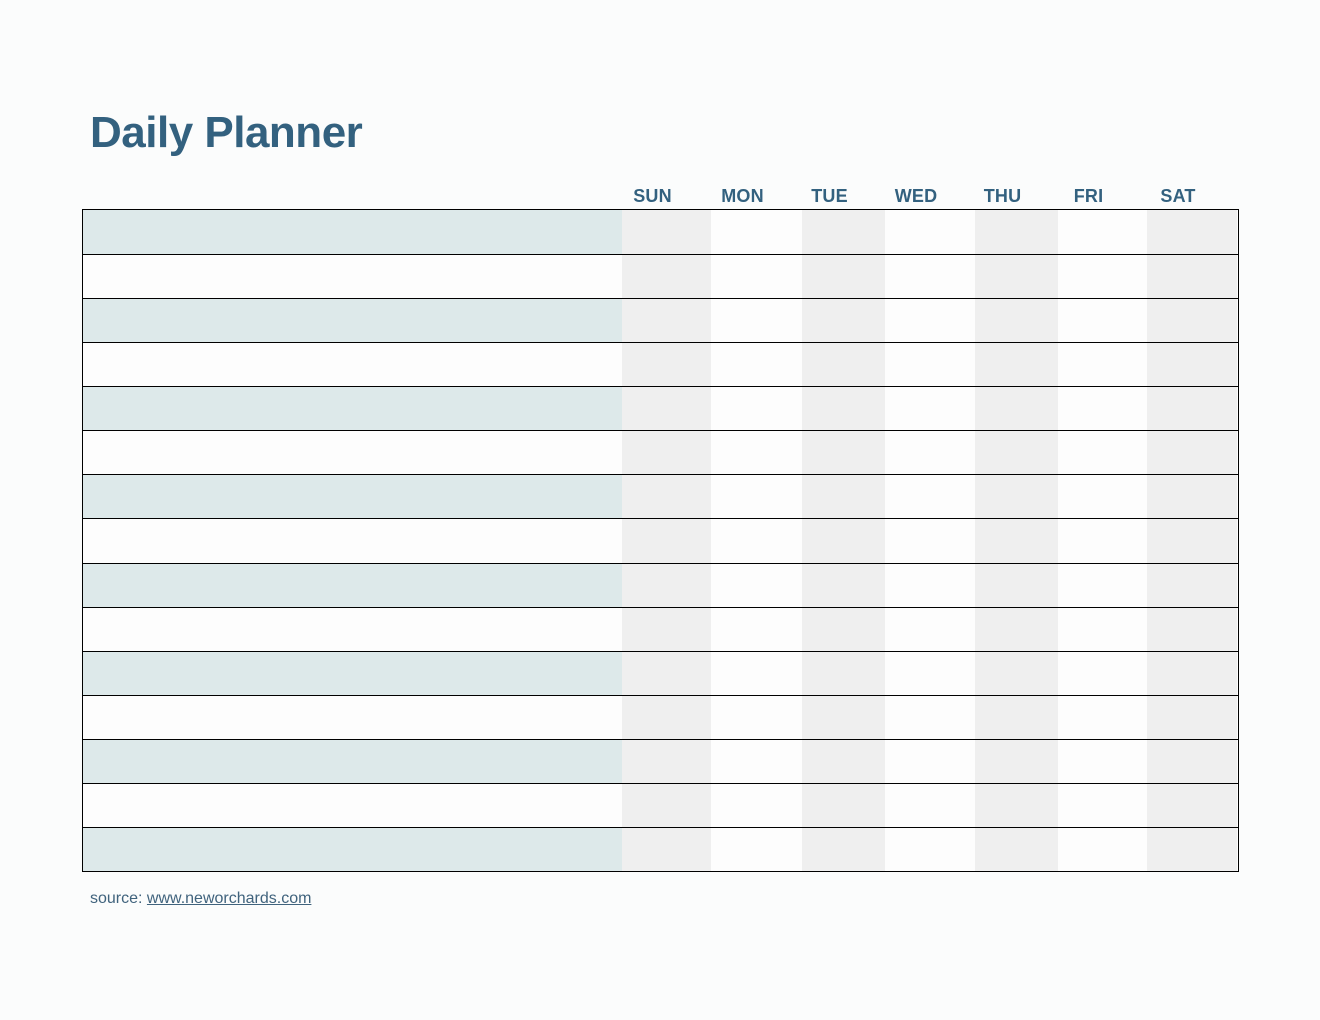 Image resolution: width=1320 pixels, height=1020 pixels. What do you see at coordinates (226, 132) in the screenshot?
I see `page-title: Daily Planner` at bounding box center [226, 132].